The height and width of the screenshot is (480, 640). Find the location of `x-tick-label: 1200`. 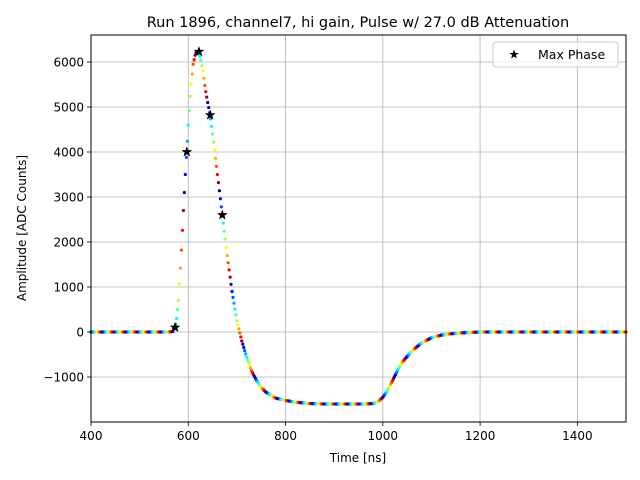

x-tick-label: 1200 is located at coordinates (480, 436).